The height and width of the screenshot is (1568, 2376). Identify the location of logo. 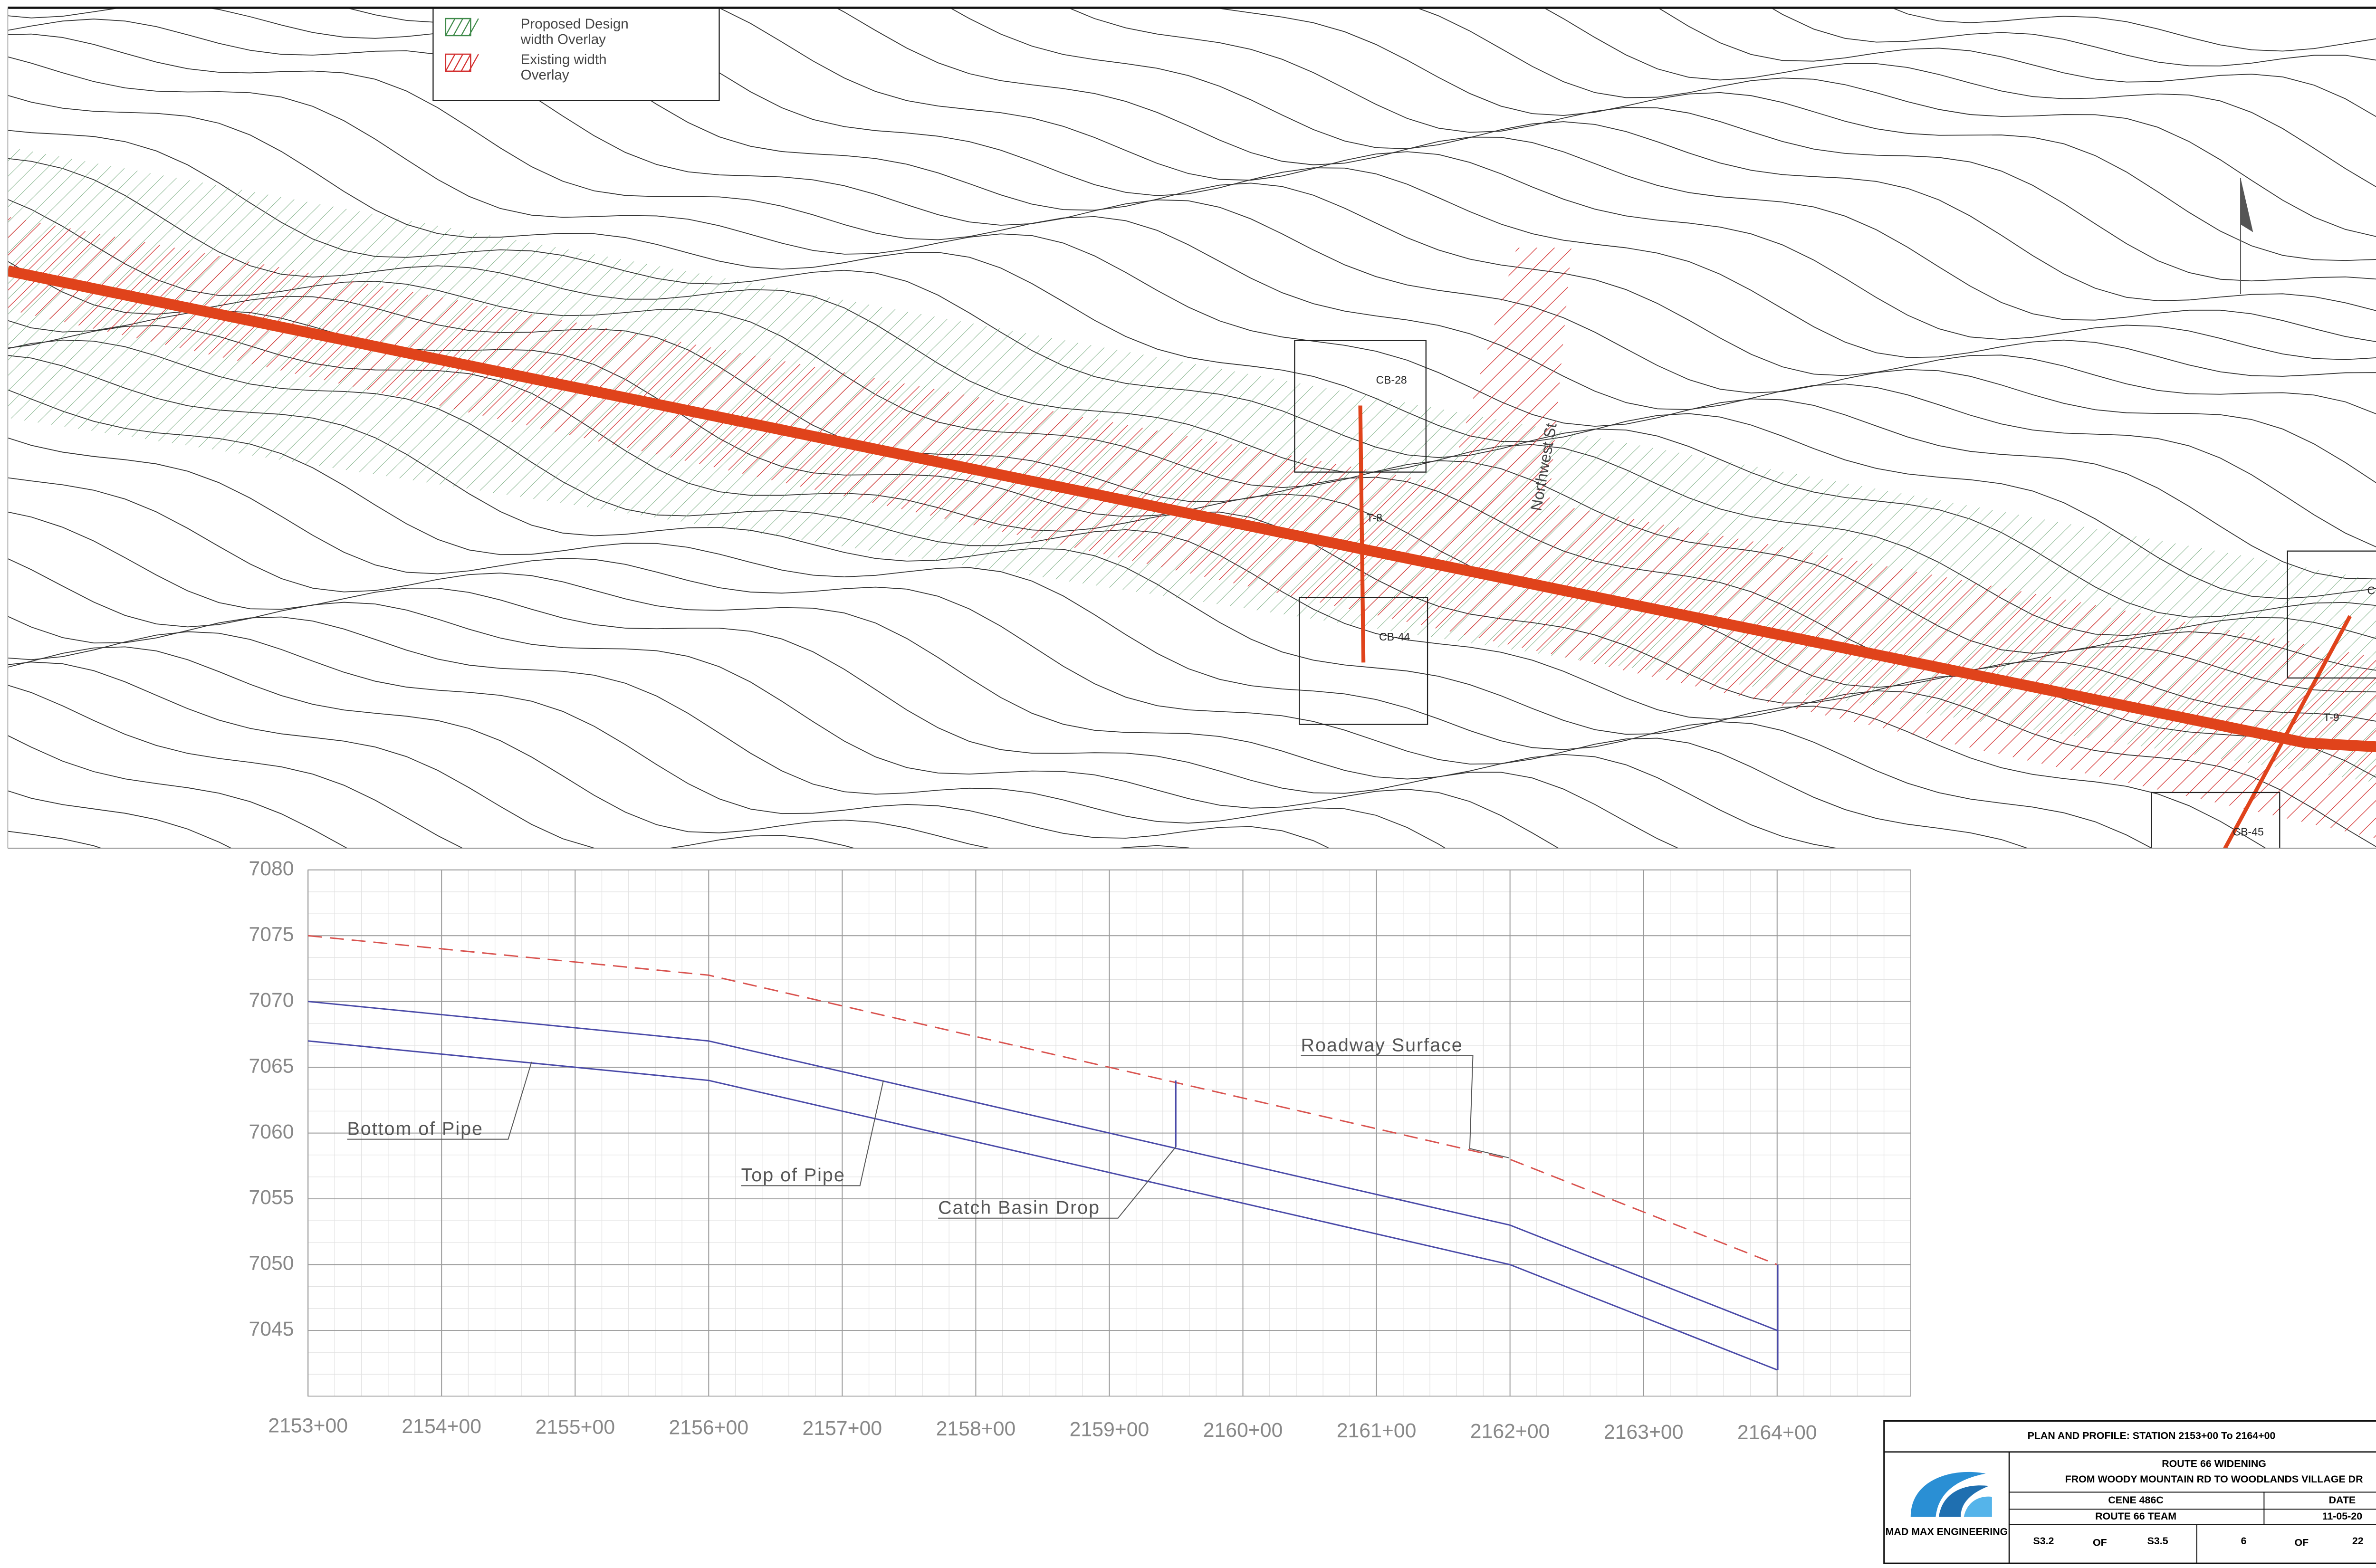
(1951, 1495).